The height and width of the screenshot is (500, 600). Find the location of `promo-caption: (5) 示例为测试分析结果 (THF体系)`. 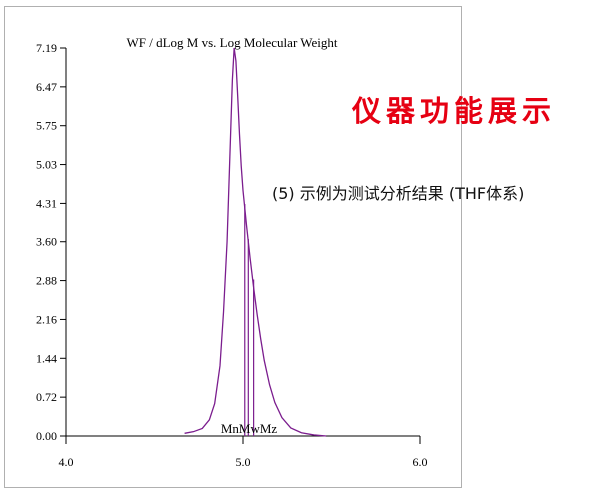

promo-caption: (5) 示例为测试分析结果 (THF体系) is located at coordinates (398, 193).